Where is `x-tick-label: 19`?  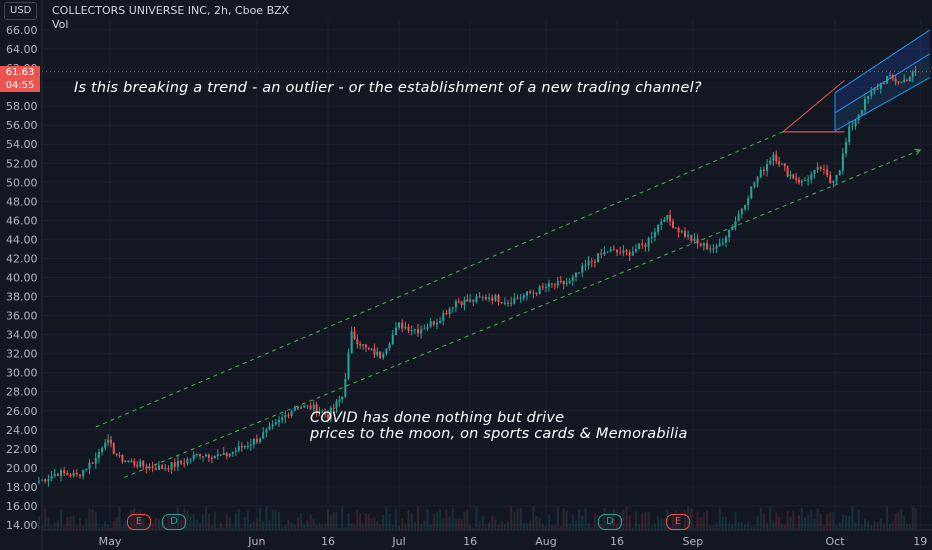
x-tick-label: 19 is located at coordinates (920, 541).